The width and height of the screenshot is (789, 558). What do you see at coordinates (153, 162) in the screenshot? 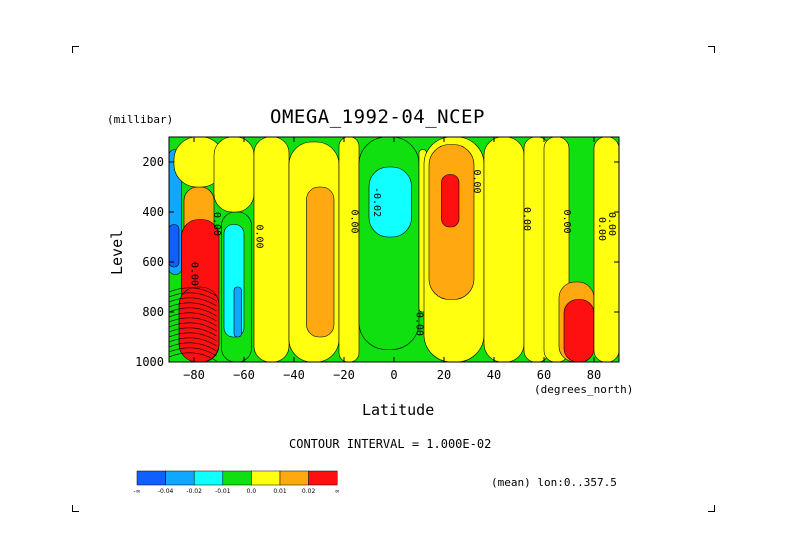
I see `y-tick-label: 200` at bounding box center [153, 162].